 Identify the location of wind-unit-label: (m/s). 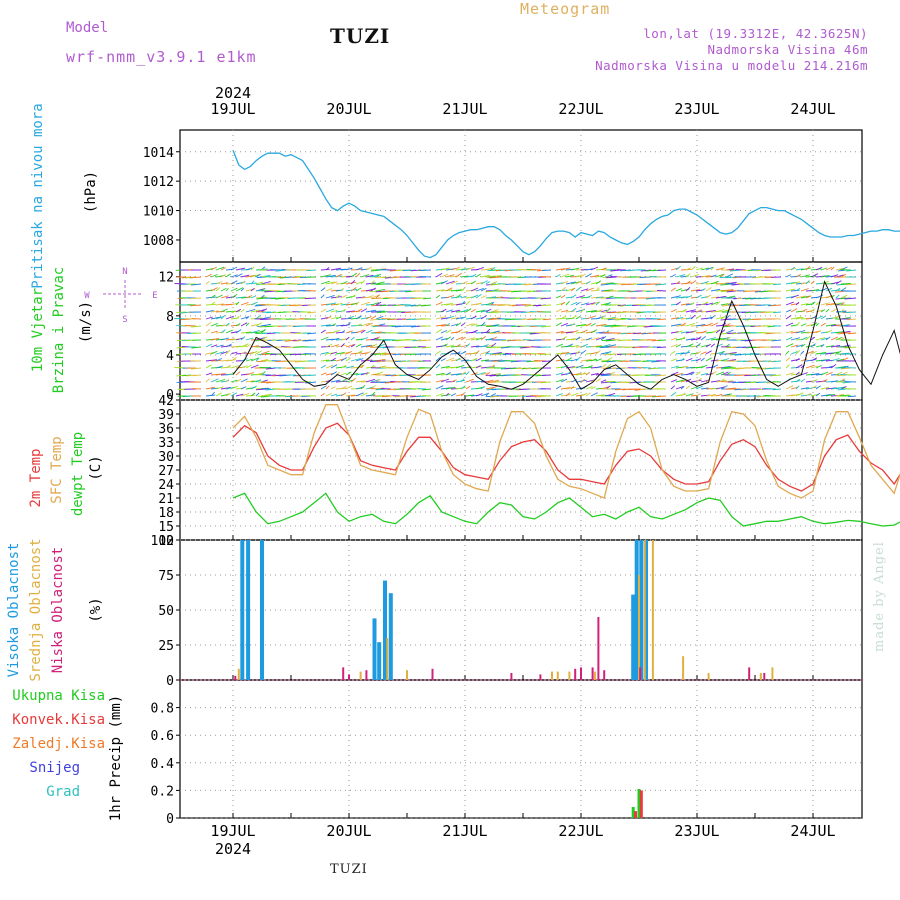
(86, 322).